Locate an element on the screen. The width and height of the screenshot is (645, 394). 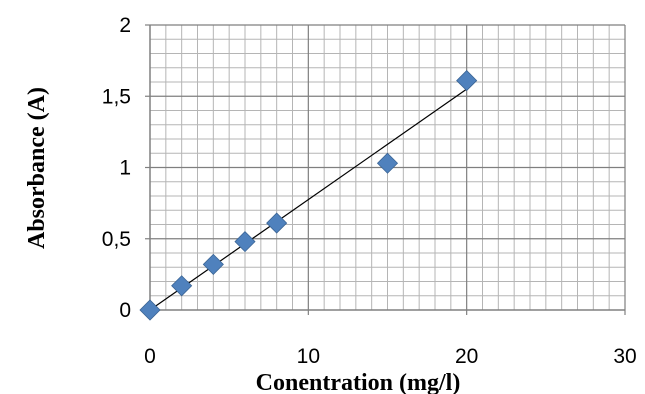
y-tick-labels: 0 0,5 1 1,5 2 is located at coordinates (116, 168).